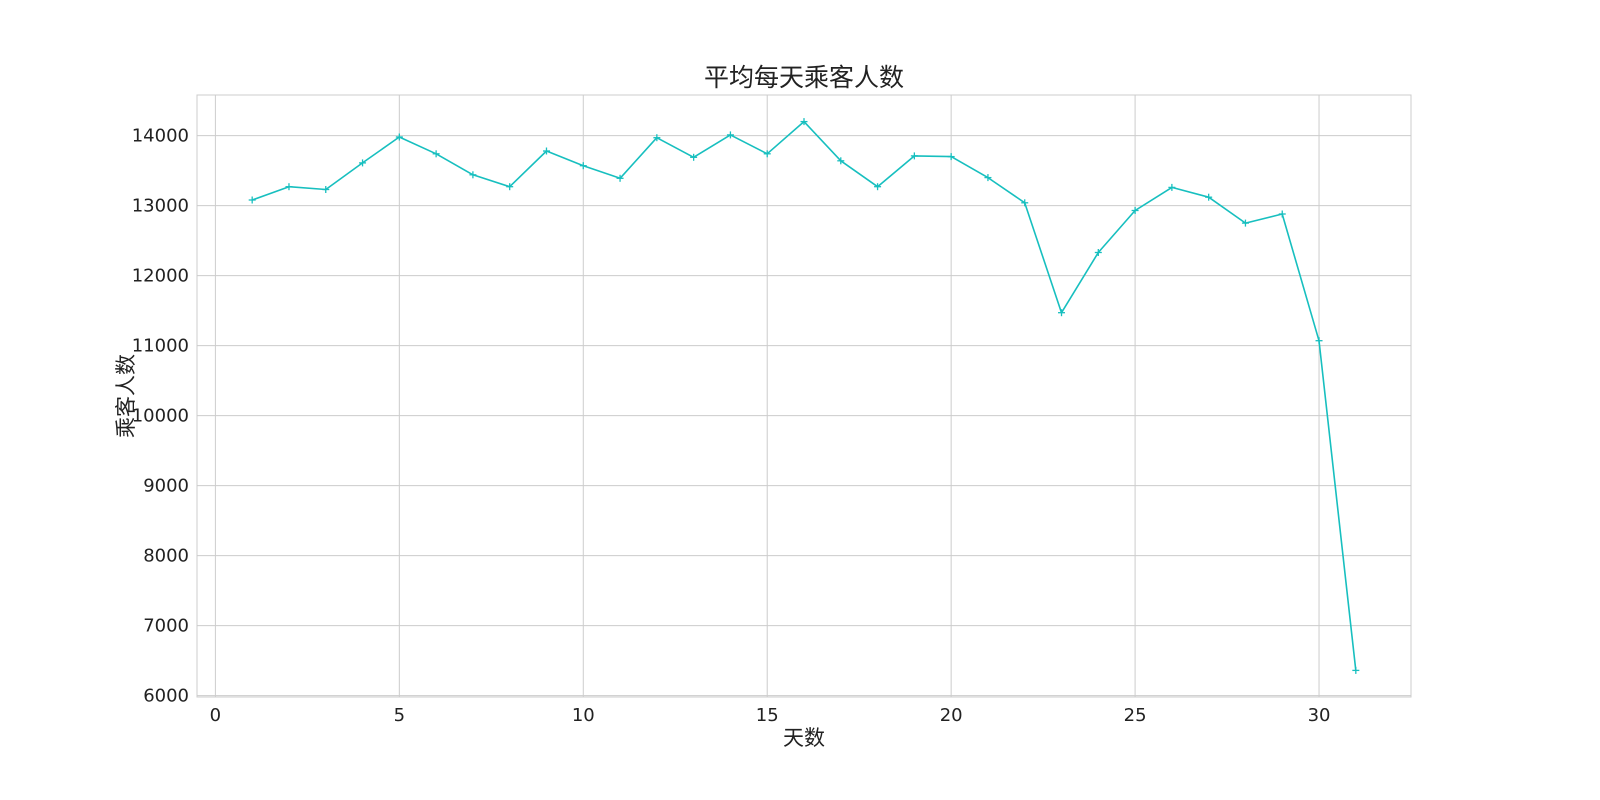 The height and width of the screenshot is (800, 1600). I want to click on y-tick-label: 14000, so click(160, 136).